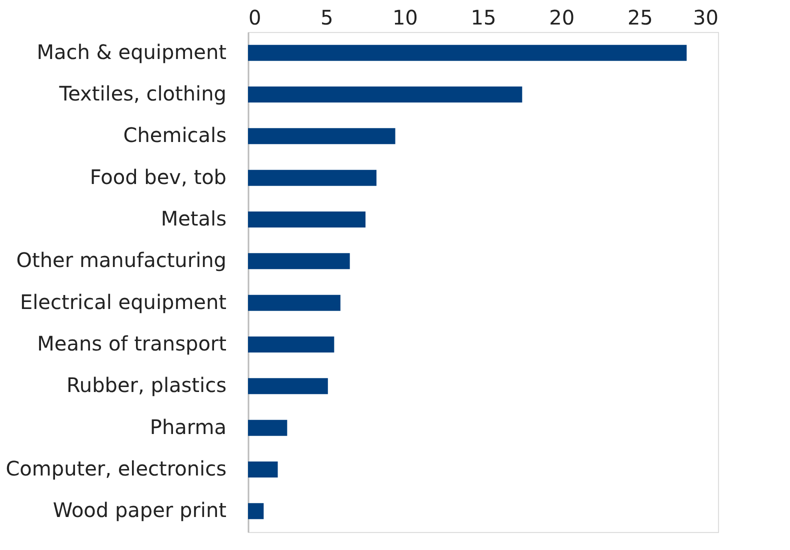  What do you see at coordinates (705, 18) in the screenshot?
I see `x-tick-label: 30` at bounding box center [705, 18].